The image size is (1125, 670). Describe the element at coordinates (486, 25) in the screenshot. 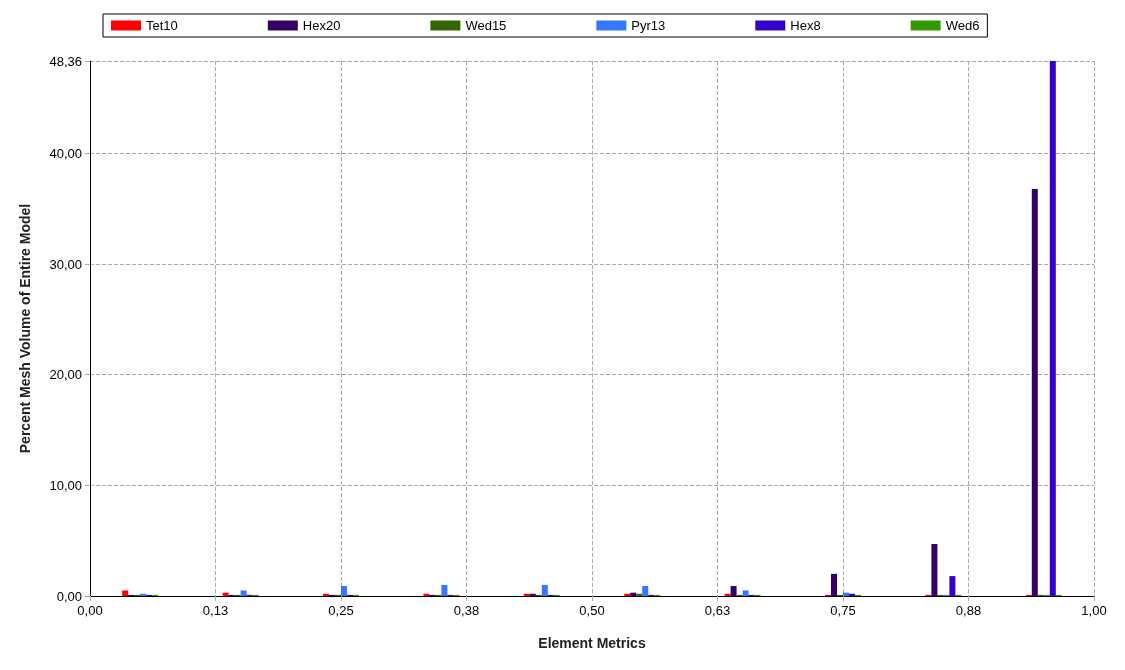

I see `legend-label: Wed15` at that location.